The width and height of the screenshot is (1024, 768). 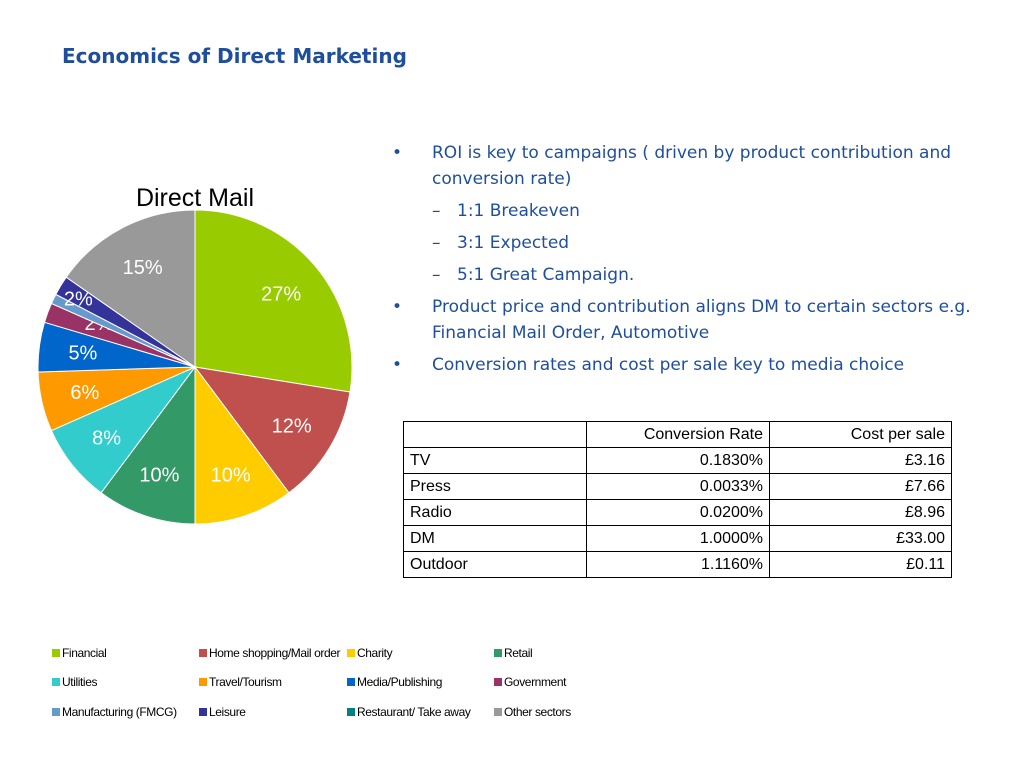 I want to click on table-header-row: Conversion Rate Cost per sale, so click(x=677, y=434).